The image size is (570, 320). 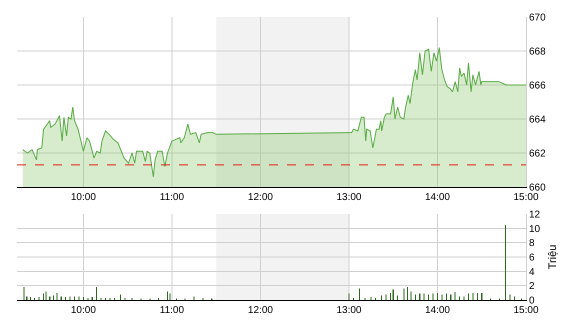 I want to click on y-tick-label: 662, so click(x=537, y=154).